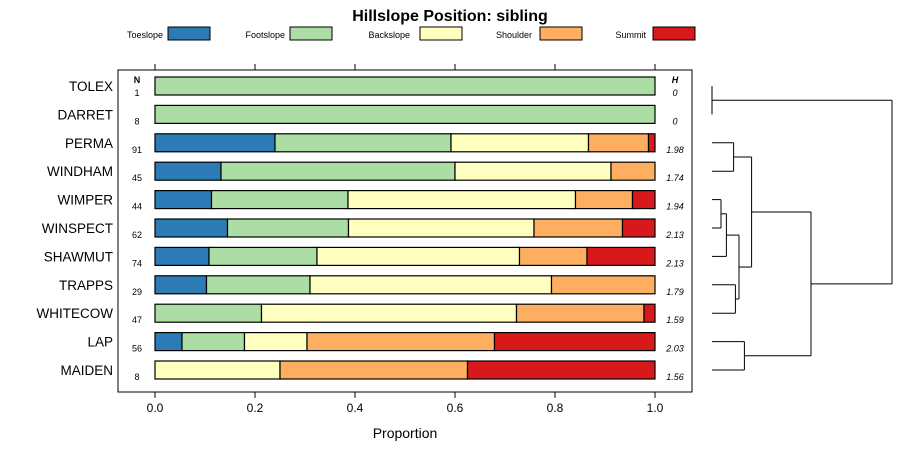 Image resolution: width=900 pixels, height=460 pixels. What do you see at coordinates (643, 200) in the screenshot?
I see `bar-wimper-summit` at bounding box center [643, 200].